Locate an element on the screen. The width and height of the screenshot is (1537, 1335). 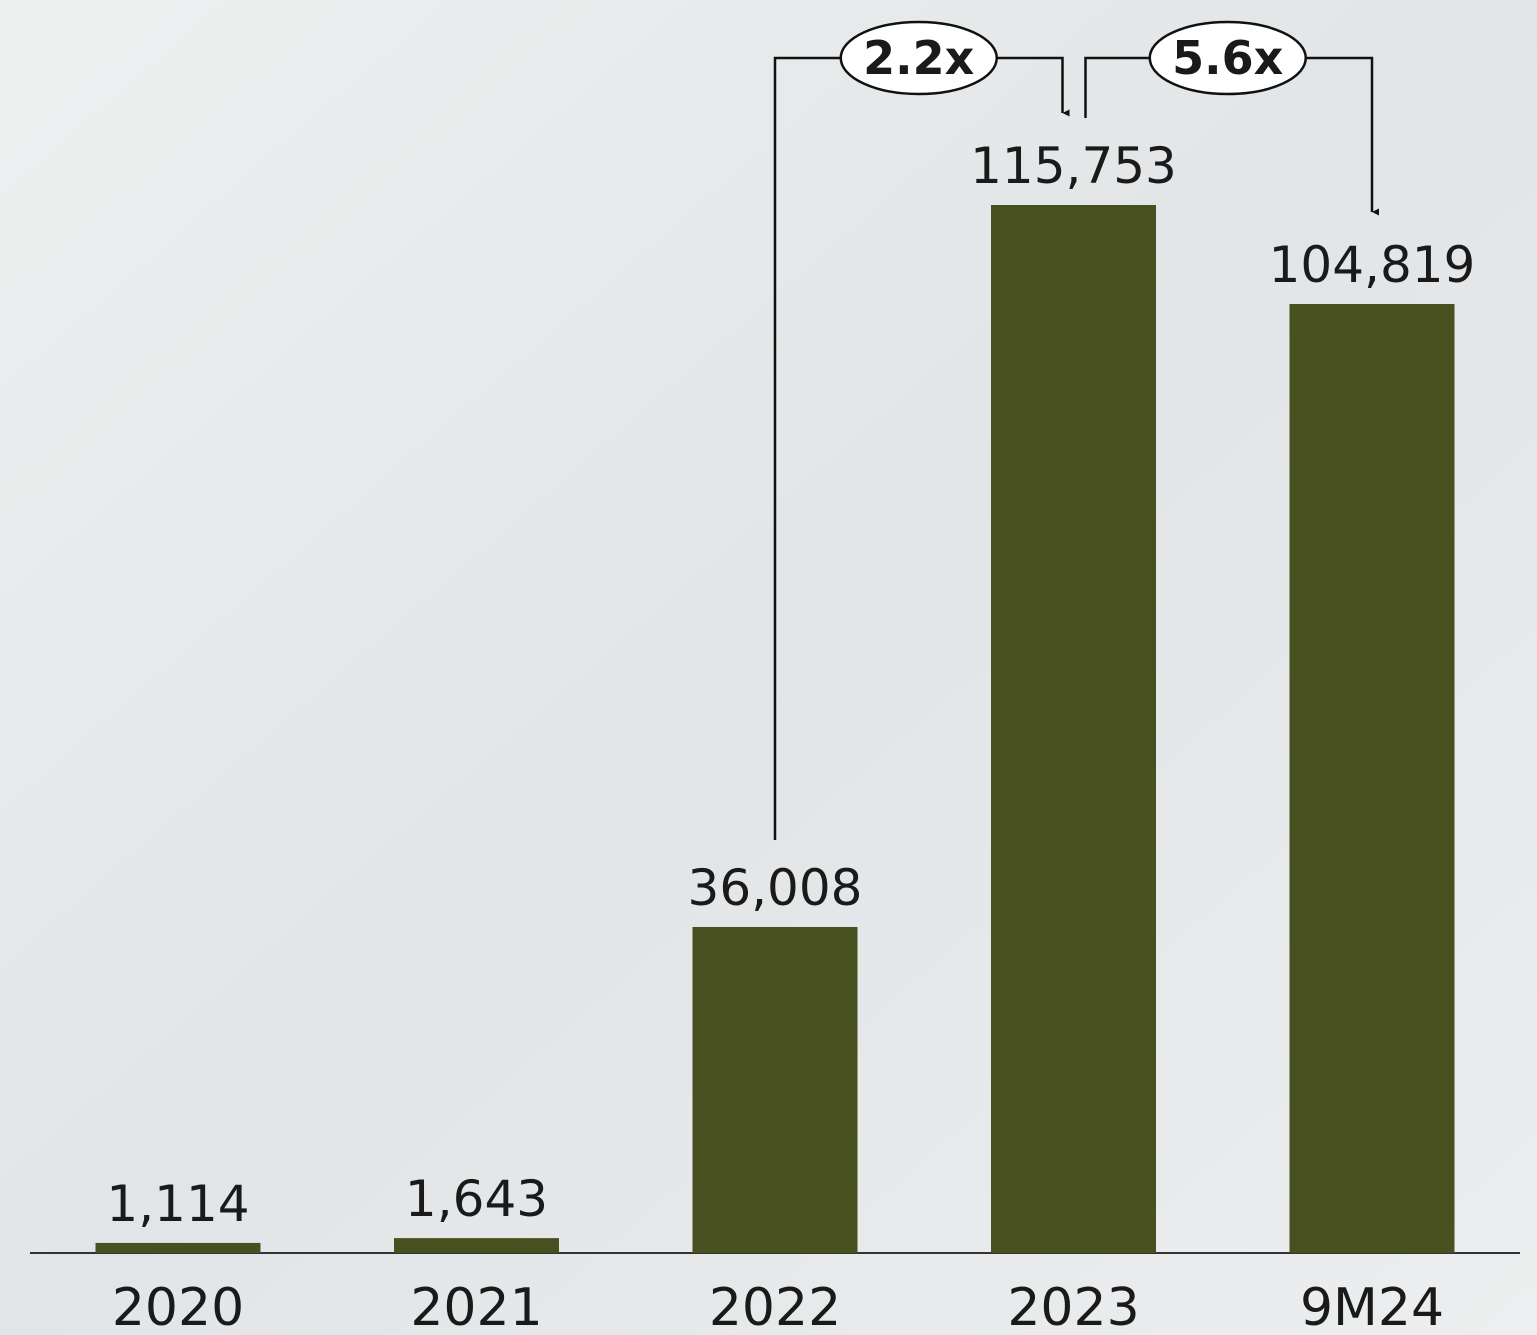
value-label: 36,008 is located at coordinates (775, 888).